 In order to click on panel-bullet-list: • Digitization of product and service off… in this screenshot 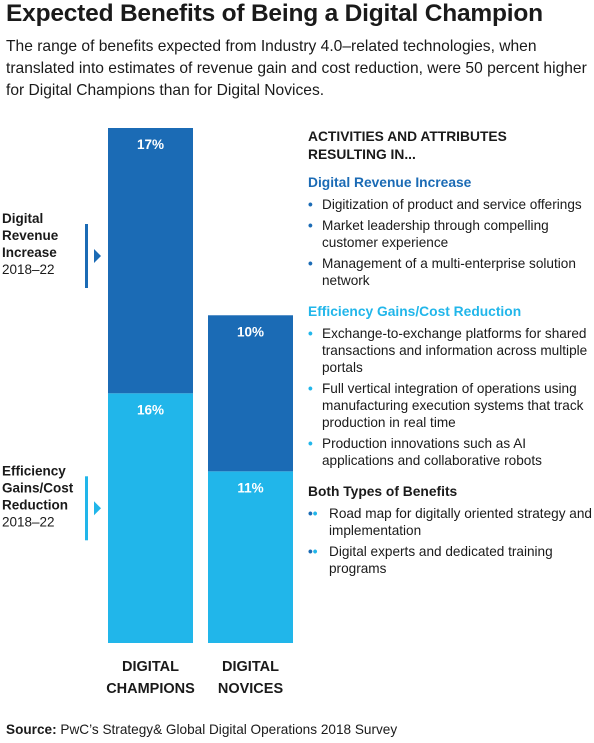, I will do `click(450, 242)`.